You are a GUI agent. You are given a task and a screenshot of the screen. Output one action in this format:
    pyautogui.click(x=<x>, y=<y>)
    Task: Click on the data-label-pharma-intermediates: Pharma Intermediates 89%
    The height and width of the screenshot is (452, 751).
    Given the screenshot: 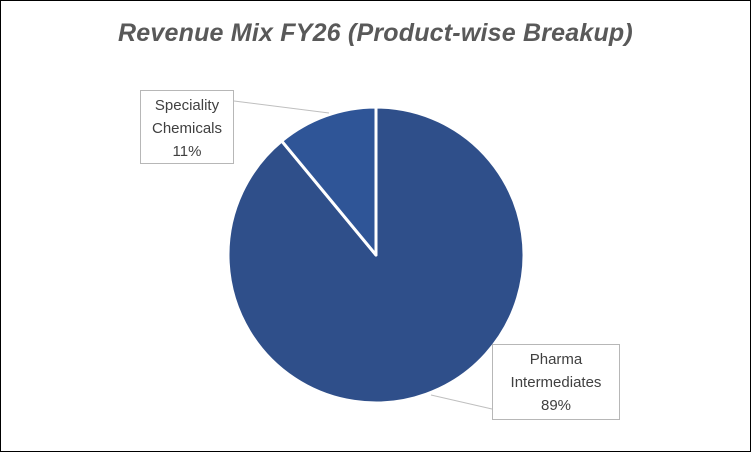 What is the action you would take?
    pyautogui.click(x=556, y=382)
    